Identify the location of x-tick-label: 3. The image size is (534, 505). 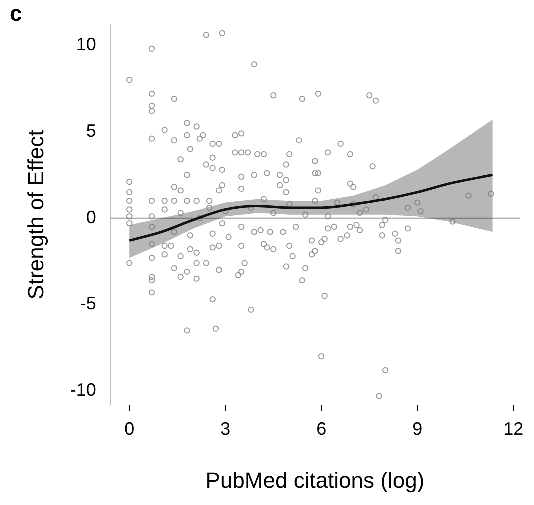
(225, 428).